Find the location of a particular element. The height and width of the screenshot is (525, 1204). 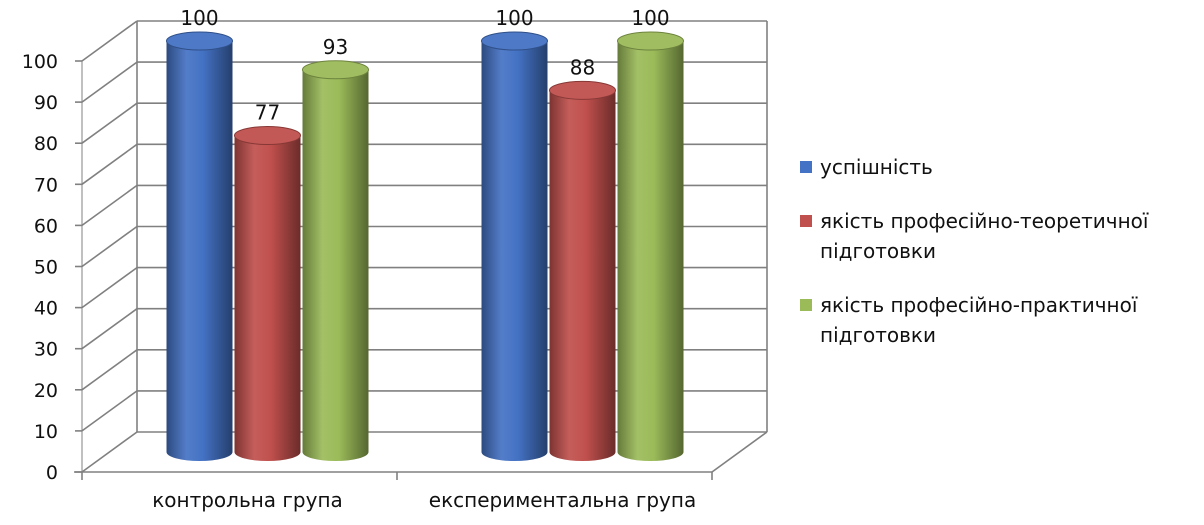

y-tick-label: 10 is located at coordinates (46, 432).